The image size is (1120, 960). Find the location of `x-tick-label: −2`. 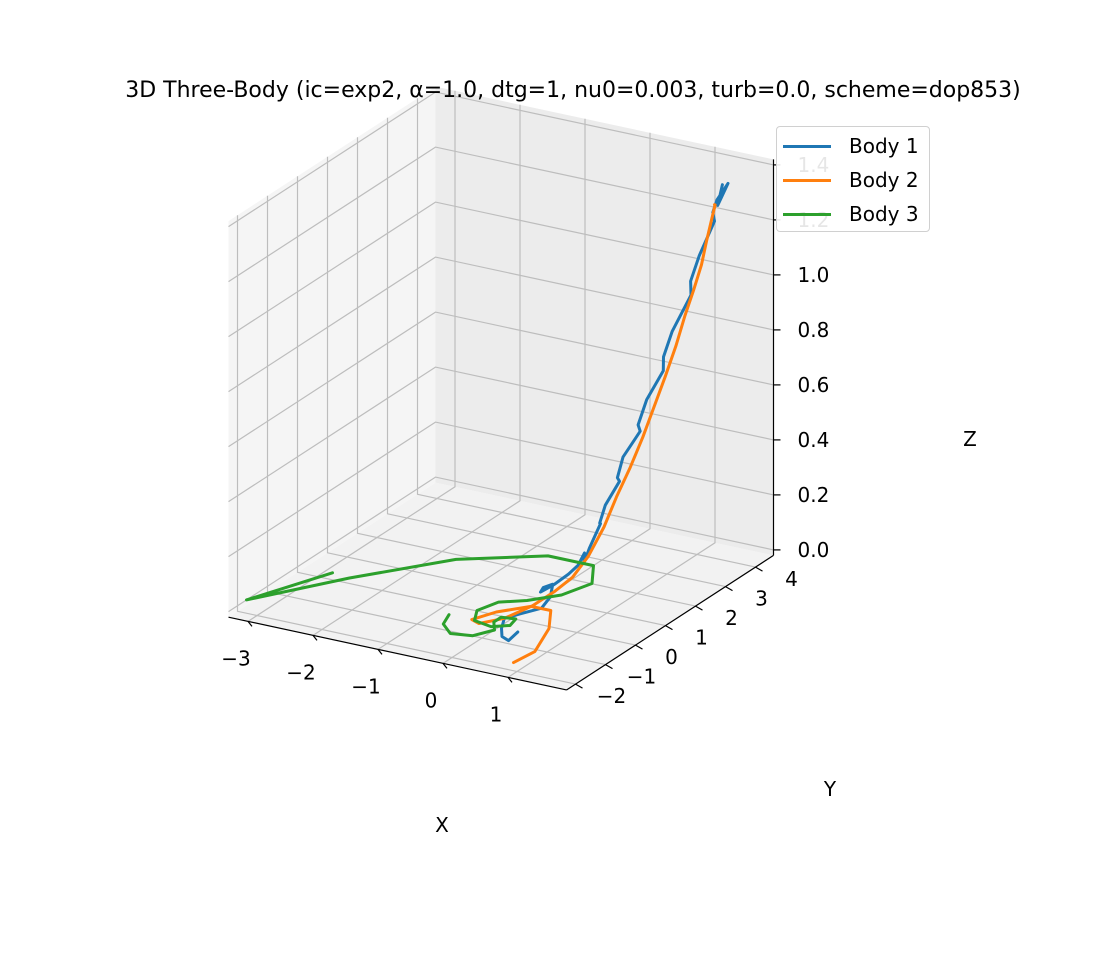

x-tick-label: −2 is located at coordinates (300, 672).